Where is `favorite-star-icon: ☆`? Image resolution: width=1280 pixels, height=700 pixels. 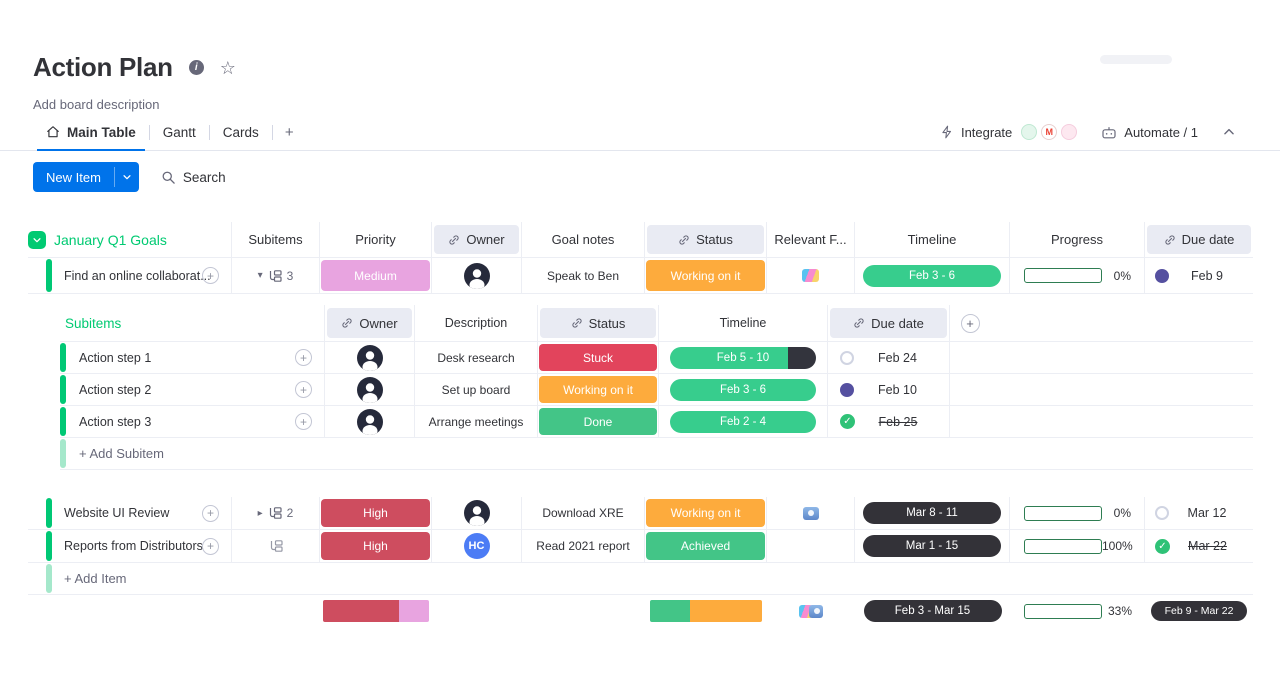 favorite-star-icon: ☆ is located at coordinates (227, 67).